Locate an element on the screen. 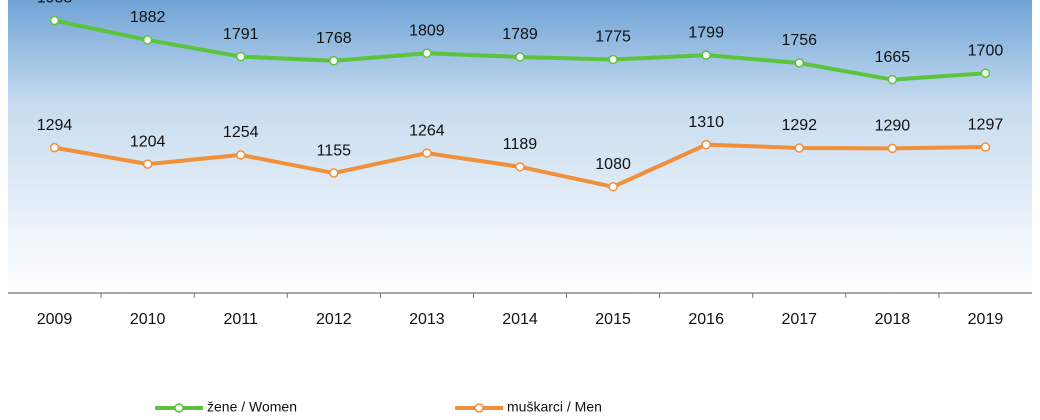  data-label: 1310 is located at coordinates (706, 122).